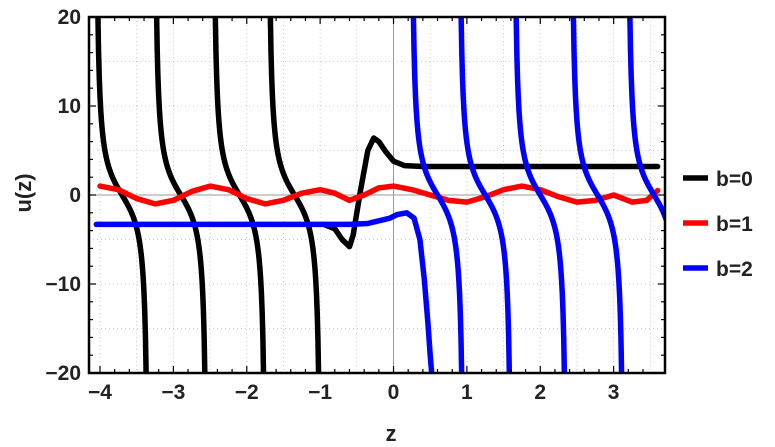 This screenshot has width=775, height=447. What do you see at coordinates (614, 392) in the screenshot?
I see `x-tick-label: 3` at bounding box center [614, 392].